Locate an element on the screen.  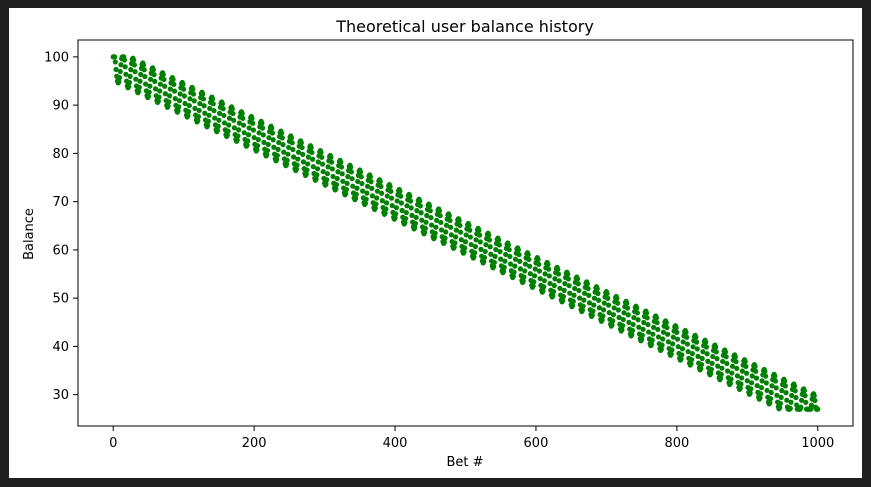
y-tick-label: 100 is located at coordinates (56, 57).